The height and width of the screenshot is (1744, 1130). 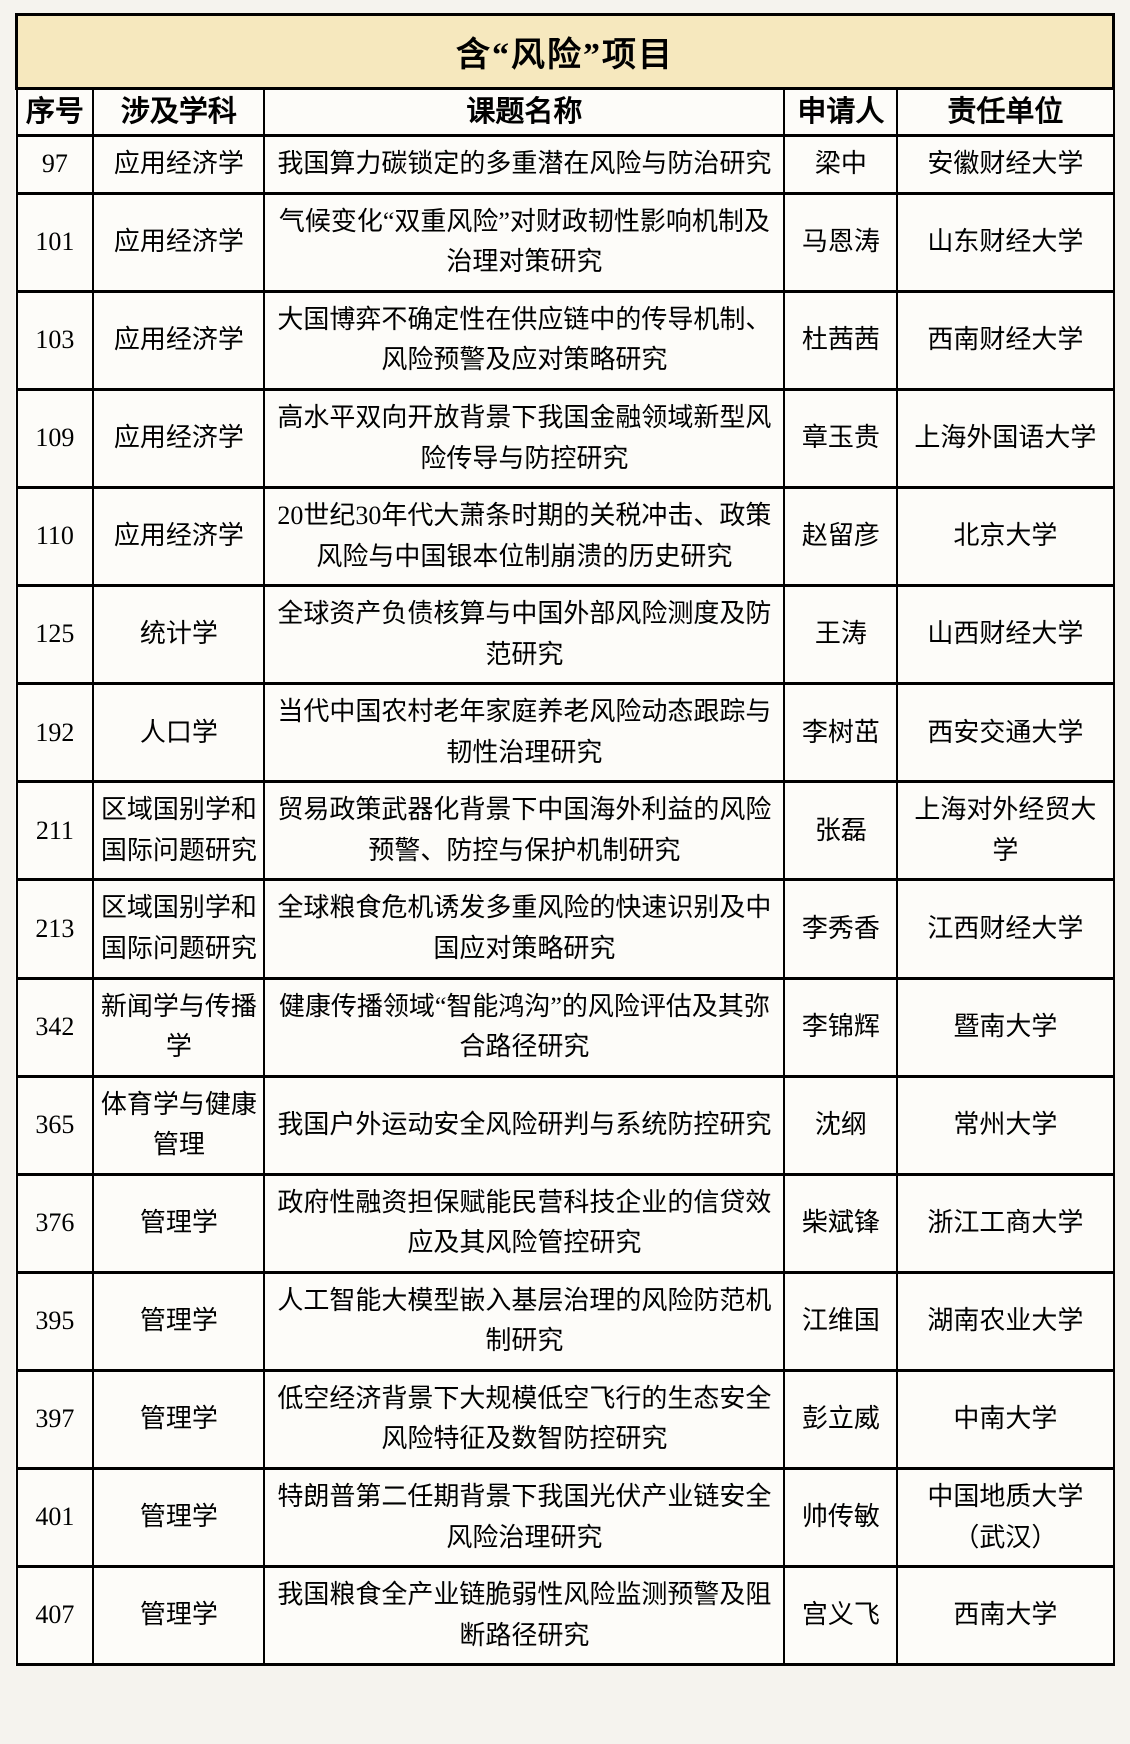 What do you see at coordinates (1005, 340) in the screenshot?
I see `cell-institution: 西南财经大学` at bounding box center [1005, 340].